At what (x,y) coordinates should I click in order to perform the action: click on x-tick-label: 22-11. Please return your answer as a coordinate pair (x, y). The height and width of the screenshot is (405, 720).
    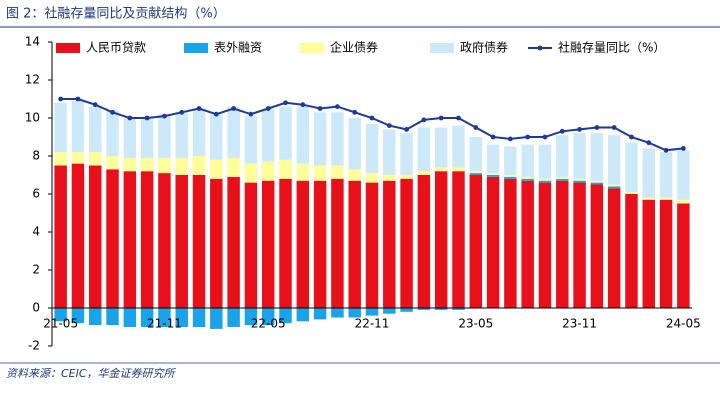
    Looking at the image, I should click on (372, 324).